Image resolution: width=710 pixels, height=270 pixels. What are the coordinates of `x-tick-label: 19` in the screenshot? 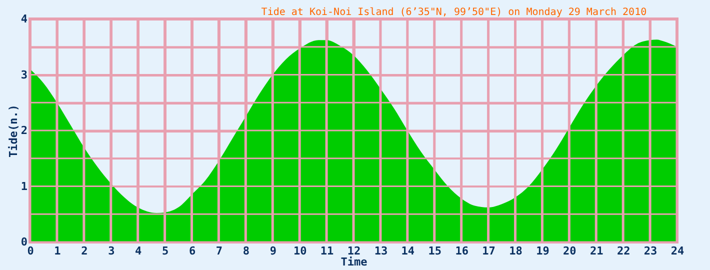 It's located at (543, 251).